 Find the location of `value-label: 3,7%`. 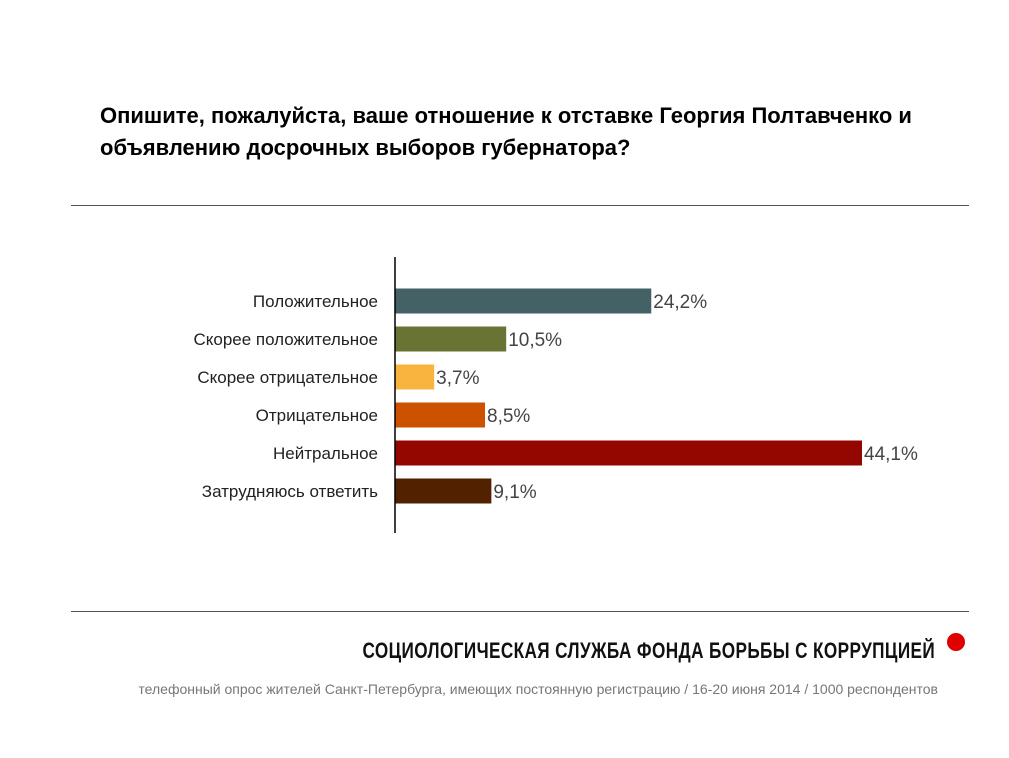

value-label: 3,7% is located at coordinates (457, 378).